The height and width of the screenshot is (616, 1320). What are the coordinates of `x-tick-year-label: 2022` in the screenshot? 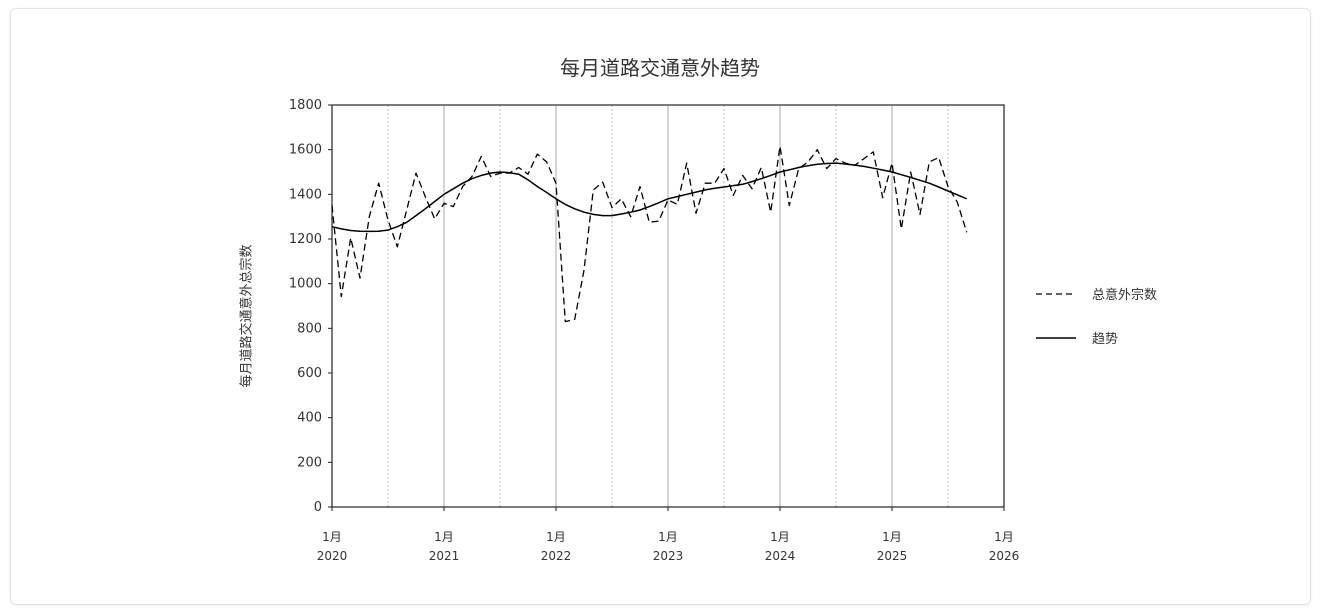 It's located at (556, 556).